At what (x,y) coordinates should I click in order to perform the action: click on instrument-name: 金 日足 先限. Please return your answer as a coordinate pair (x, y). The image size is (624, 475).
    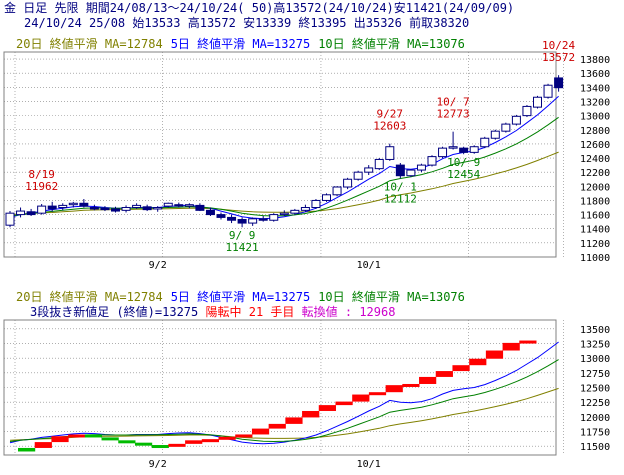
    Looking at the image, I should click on (41, 8).